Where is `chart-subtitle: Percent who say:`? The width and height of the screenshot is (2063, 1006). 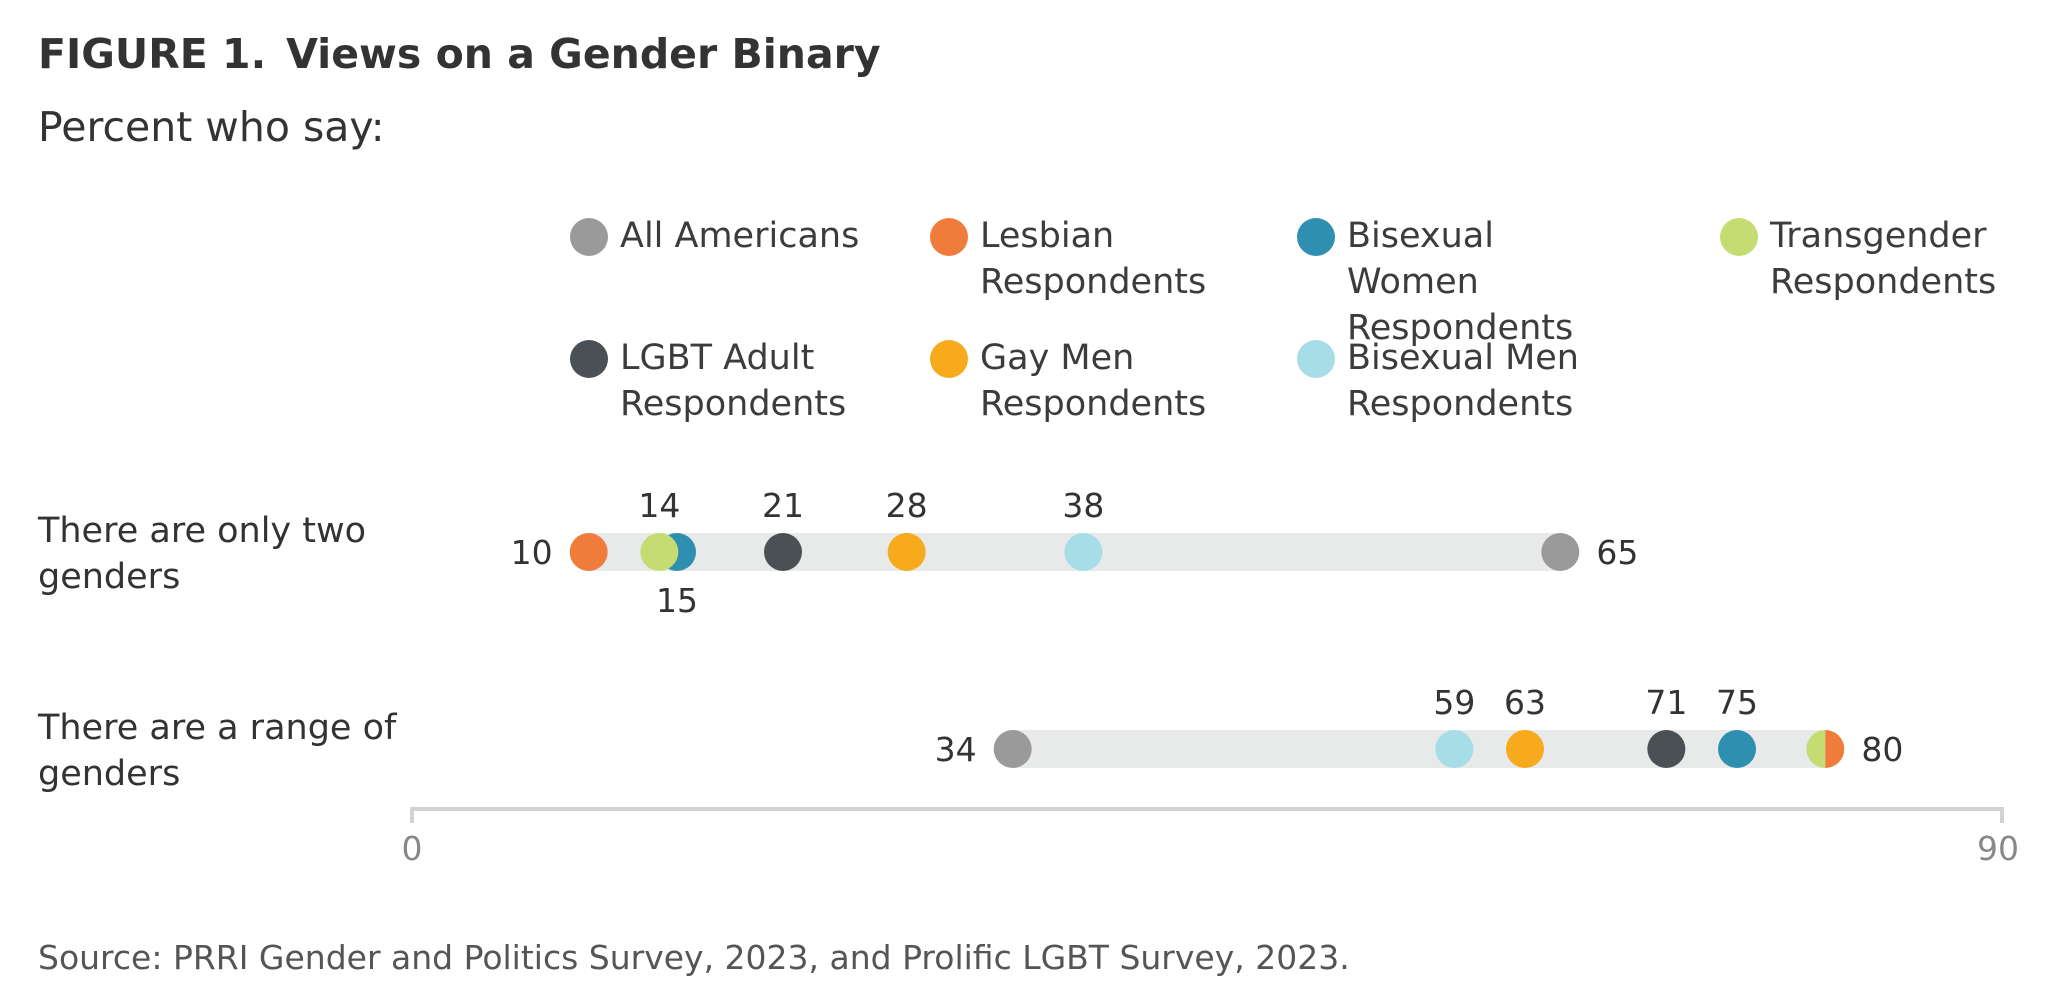 chart-subtitle: Percent who say: is located at coordinates (211, 127).